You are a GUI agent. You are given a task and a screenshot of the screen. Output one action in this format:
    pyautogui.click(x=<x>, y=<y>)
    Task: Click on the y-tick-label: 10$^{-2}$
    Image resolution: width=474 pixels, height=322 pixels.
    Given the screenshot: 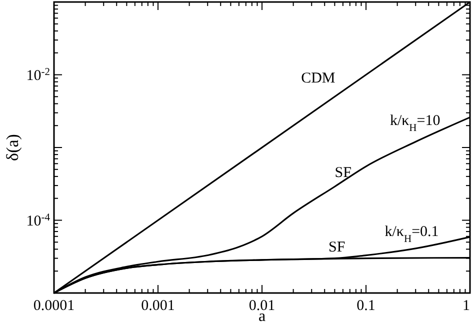 What is the action you would take?
    pyautogui.click(x=38, y=75)
    